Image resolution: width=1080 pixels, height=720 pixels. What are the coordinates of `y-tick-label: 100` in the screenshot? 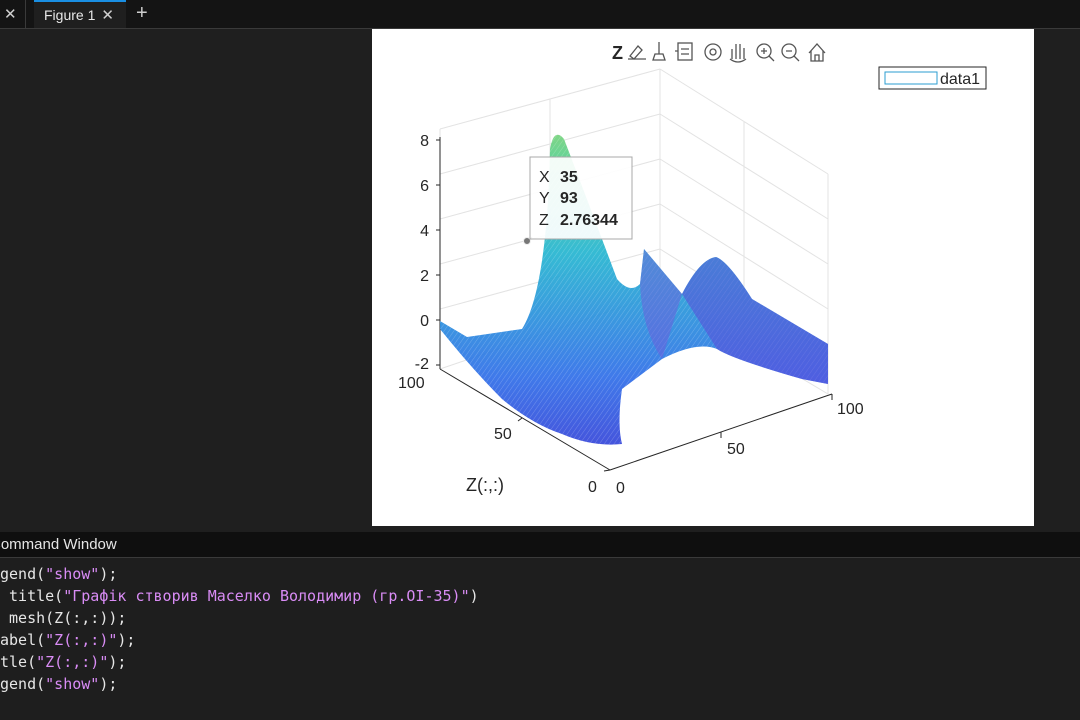 It's located at (411, 383).